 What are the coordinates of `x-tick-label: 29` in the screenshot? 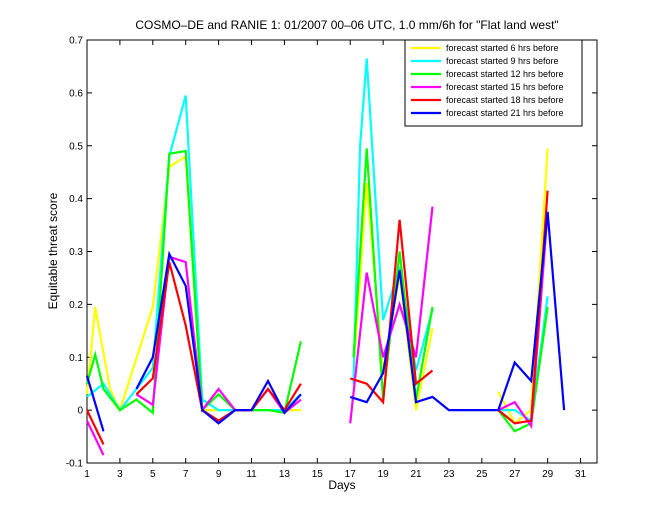 It's located at (548, 474).